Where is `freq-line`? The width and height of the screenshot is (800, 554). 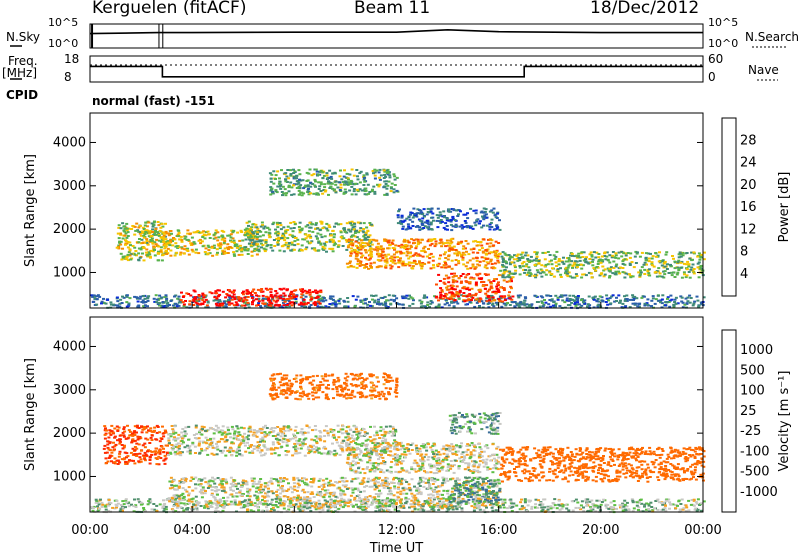
freq-line is located at coordinates (396, 71).